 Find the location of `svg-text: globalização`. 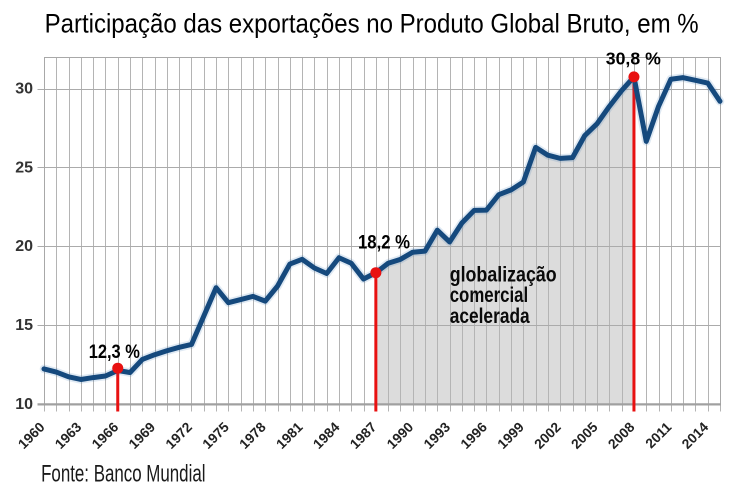

svg-text: globalização is located at coordinates (503, 274).